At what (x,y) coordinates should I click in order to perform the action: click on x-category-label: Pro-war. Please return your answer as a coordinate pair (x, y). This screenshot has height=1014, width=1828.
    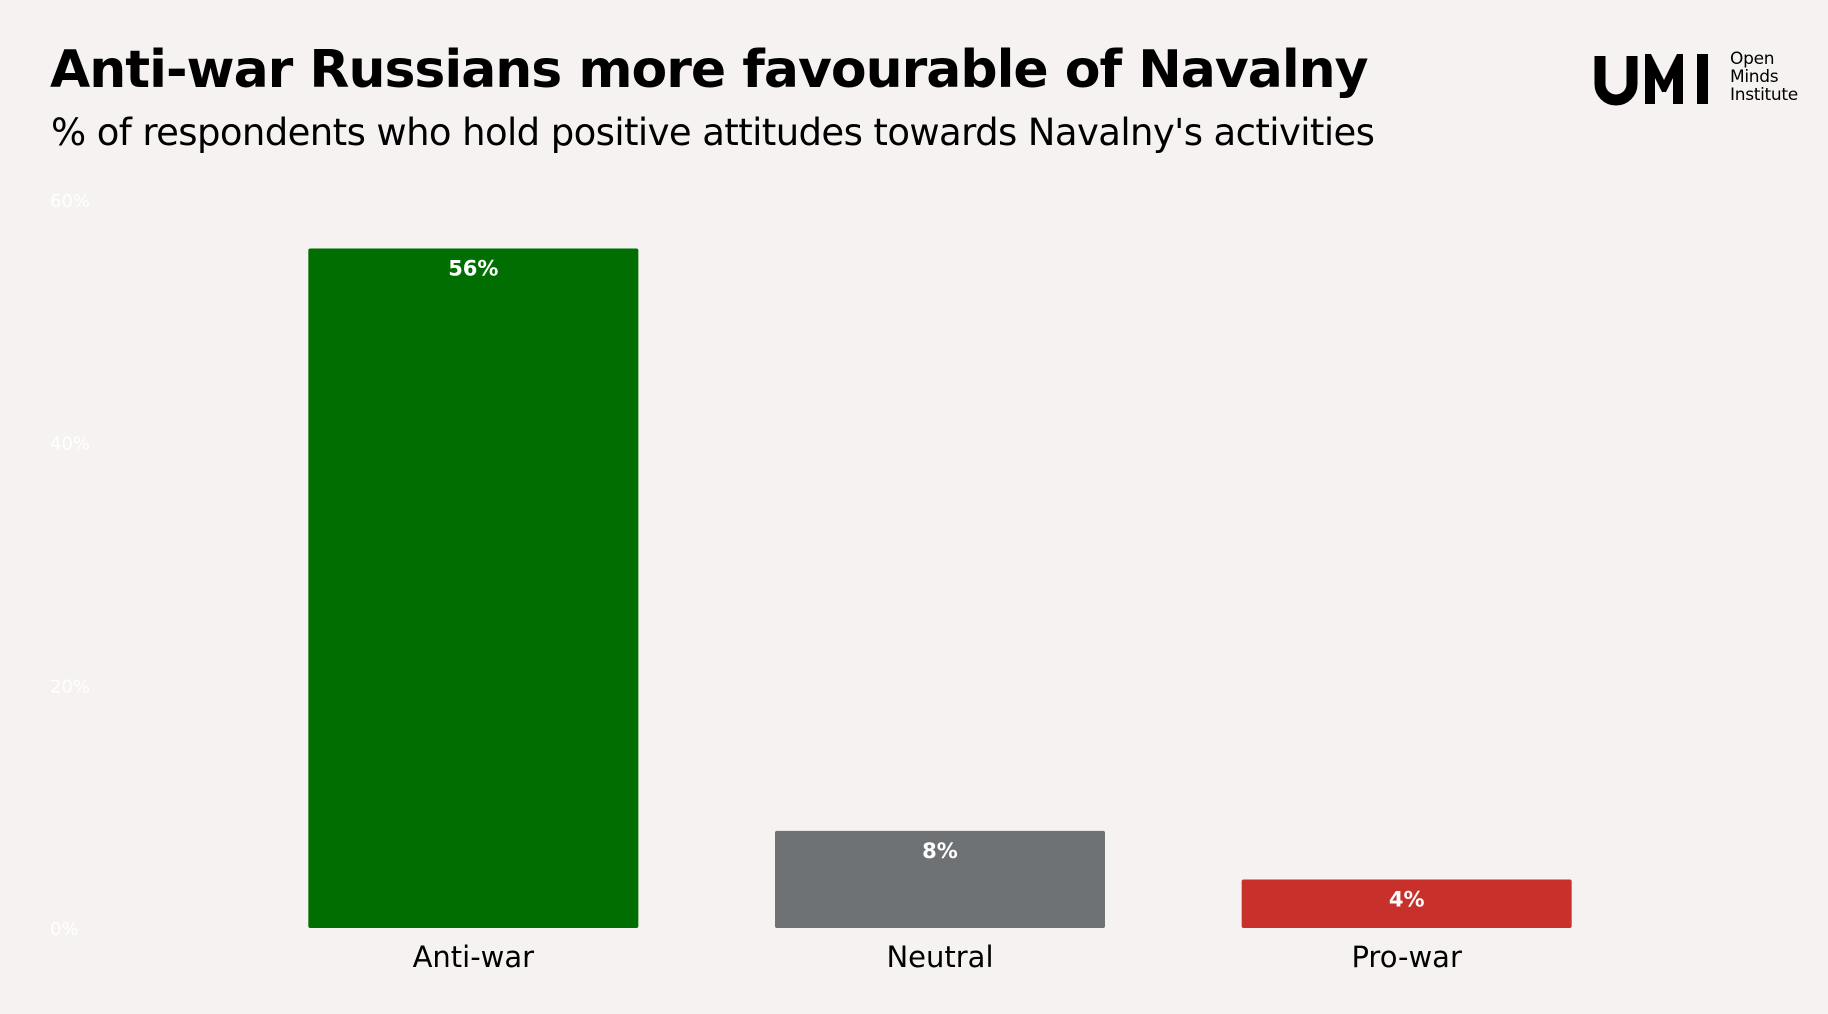
    Looking at the image, I should click on (1406, 957).